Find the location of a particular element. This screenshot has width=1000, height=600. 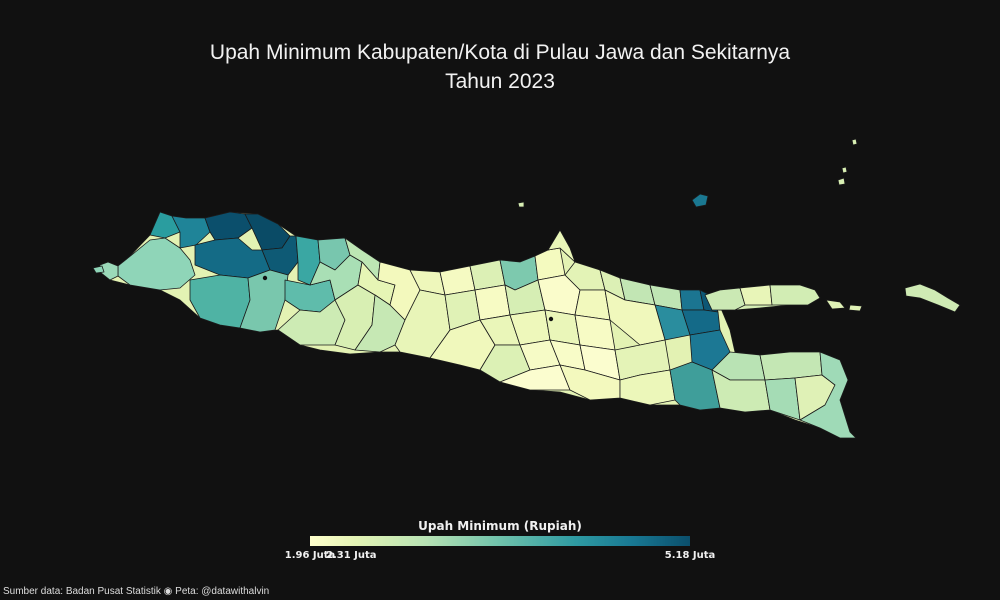

legend-colorbar is located at coordinates (500, 541).